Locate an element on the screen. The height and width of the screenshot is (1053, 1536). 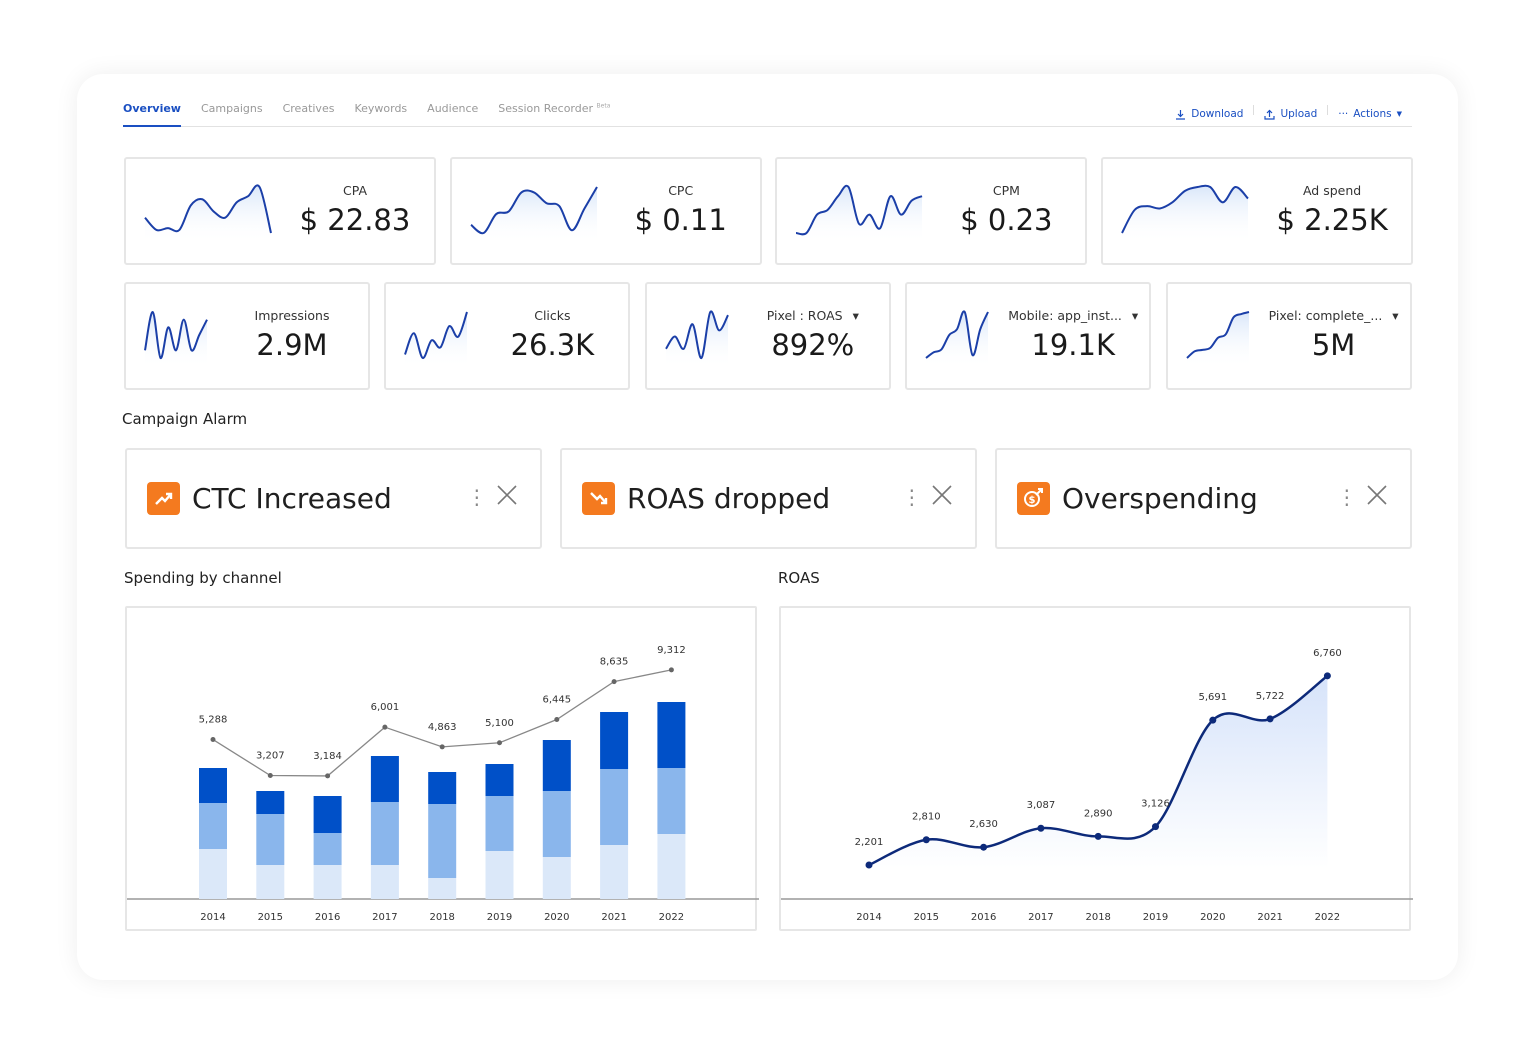
caret-down-icon: ▼ is located at coordinates (1399, 114).